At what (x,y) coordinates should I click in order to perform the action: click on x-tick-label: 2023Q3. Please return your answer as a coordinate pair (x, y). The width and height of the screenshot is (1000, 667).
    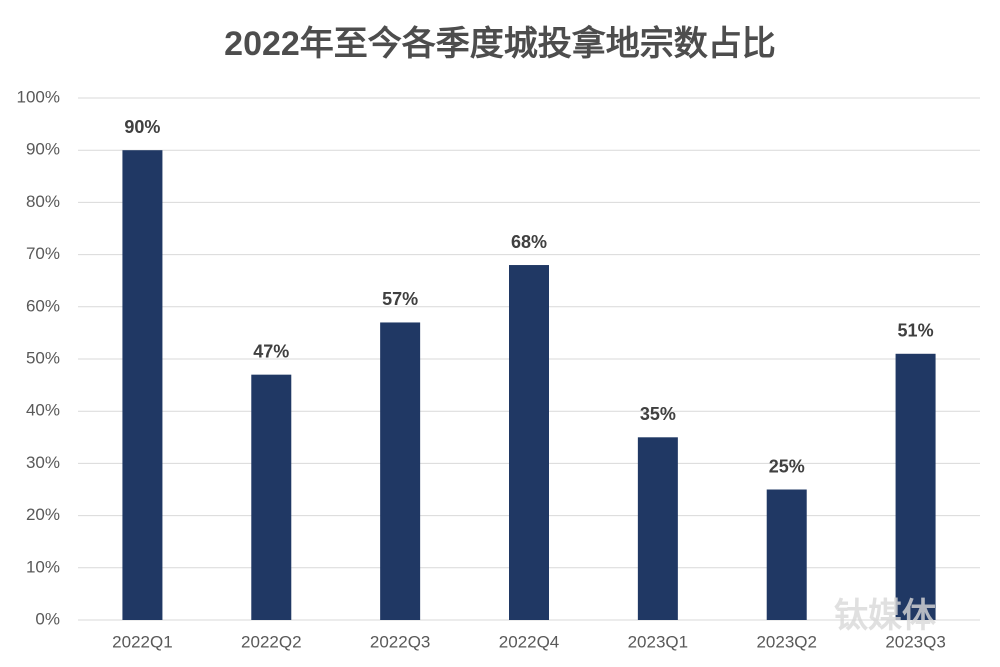
    Looking at the image, I should click on (915, 641).